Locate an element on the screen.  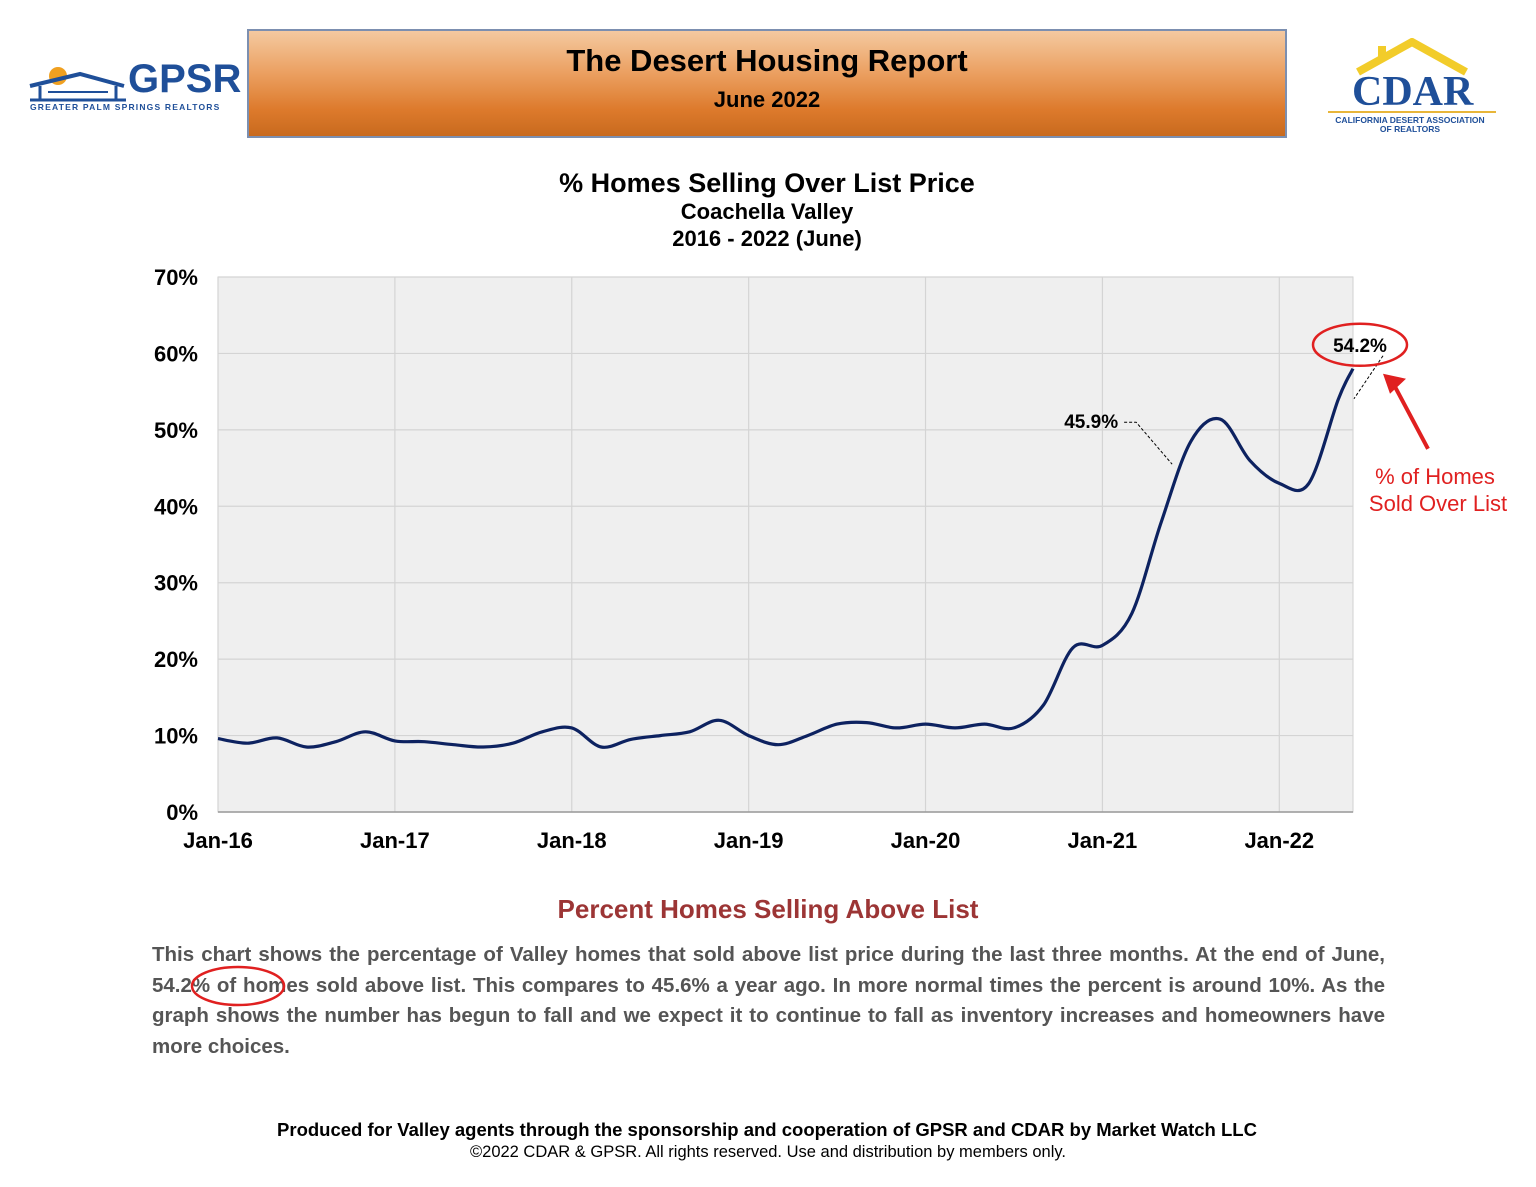
x-tick-label: Jan-18 is located at coordinates (572, 840).